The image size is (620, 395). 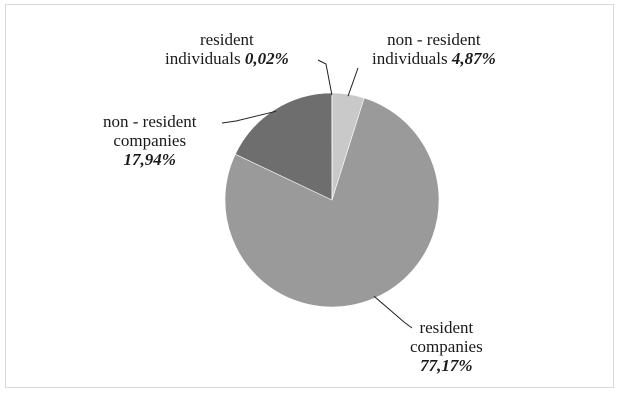 What do you see at coordinates (473, 58) in the screenshot?
I see `slice-percent-label: 4,87%` at bounding box center [473, 58].